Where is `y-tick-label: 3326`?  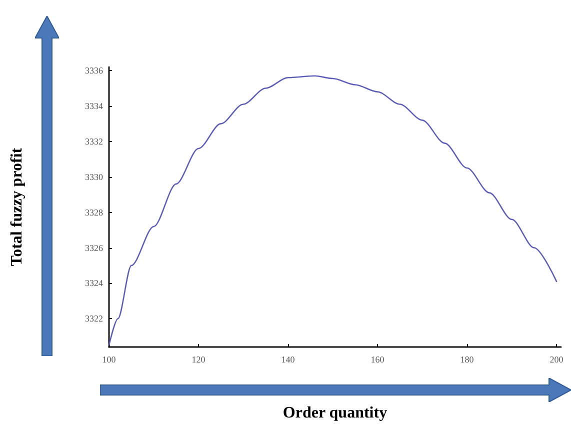
y-tick-label: 3326 is located at coordinates (94, 247).